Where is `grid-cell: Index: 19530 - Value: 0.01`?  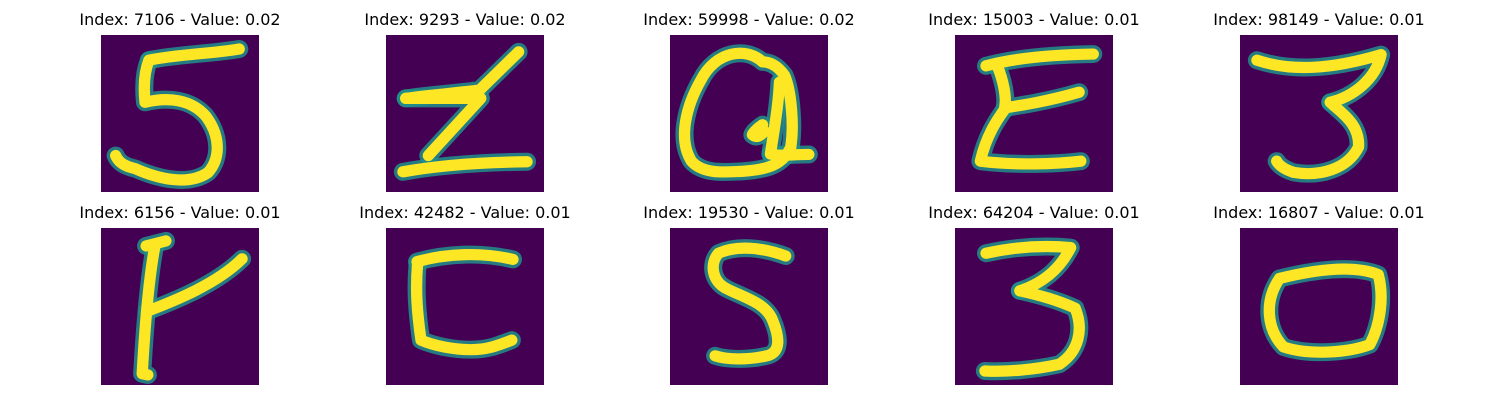 grid-cell: Index: 19530 - Value: 0.01 is located at coordinates (749, 295).